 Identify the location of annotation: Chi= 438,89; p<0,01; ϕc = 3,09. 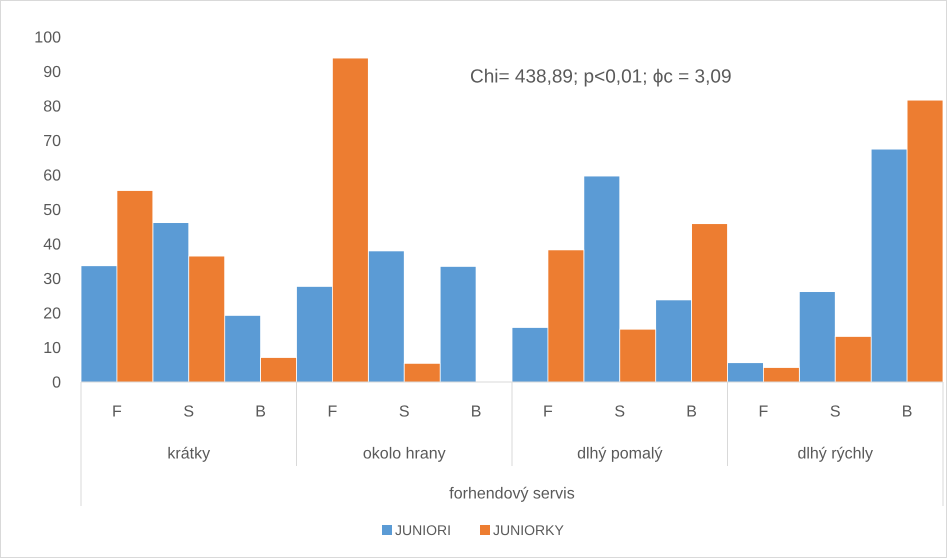
(601, 77).